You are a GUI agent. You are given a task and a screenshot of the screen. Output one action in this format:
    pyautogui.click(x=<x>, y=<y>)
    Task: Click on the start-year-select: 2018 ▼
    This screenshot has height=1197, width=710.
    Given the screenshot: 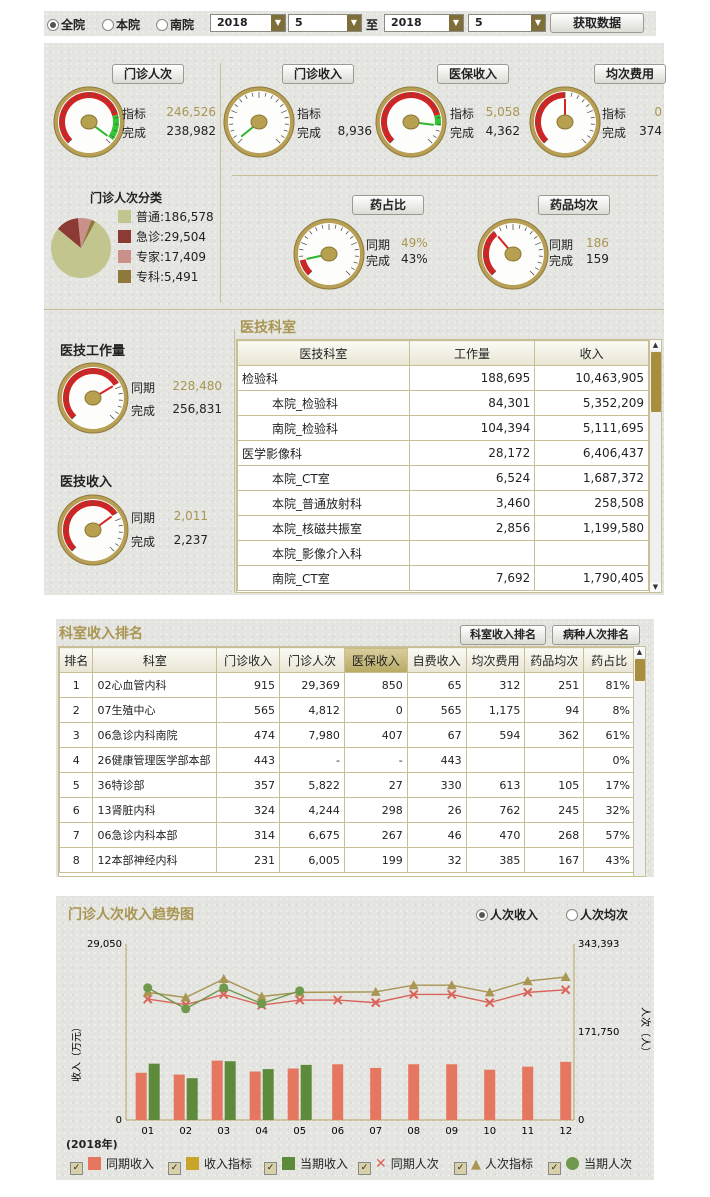 What is the action you would take?
    pyautogui.click(x=248, y=23)
    